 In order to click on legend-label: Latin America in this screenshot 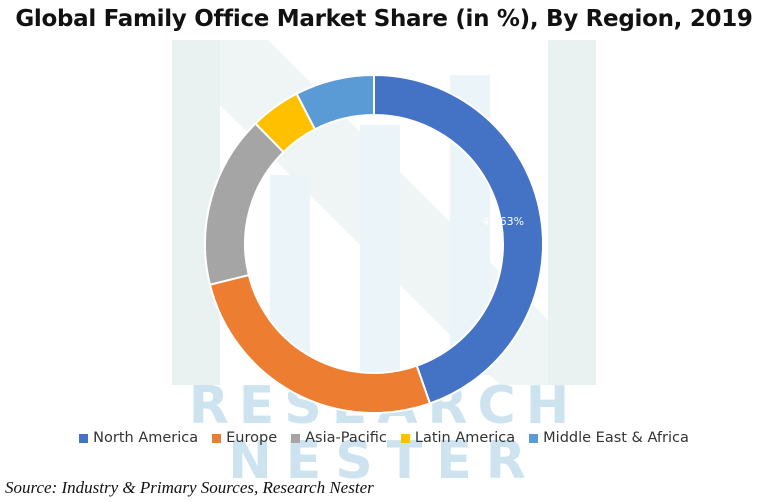, I will do `click(465, 438)`.